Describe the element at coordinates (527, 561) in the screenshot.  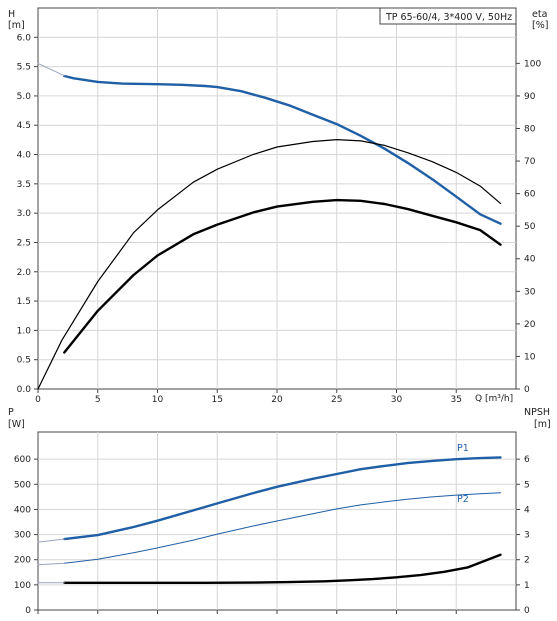
I see `y-right-tick-label: 2` at that location.